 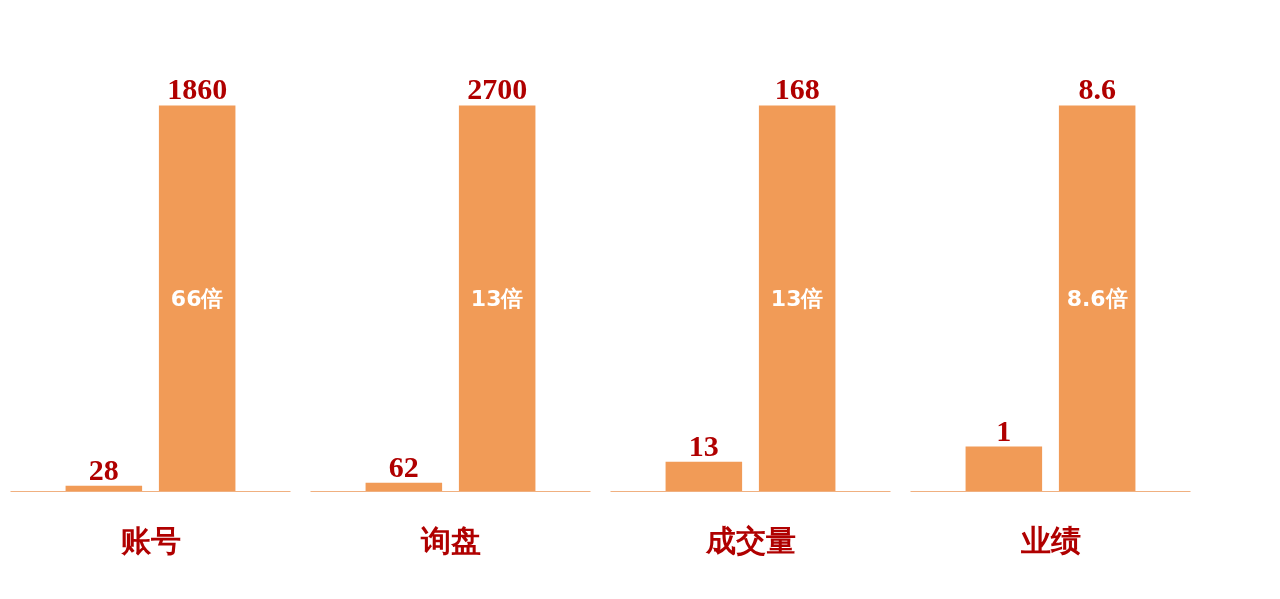 I want to click on annotation: 8.6倍, so click(x=1097, y=298).